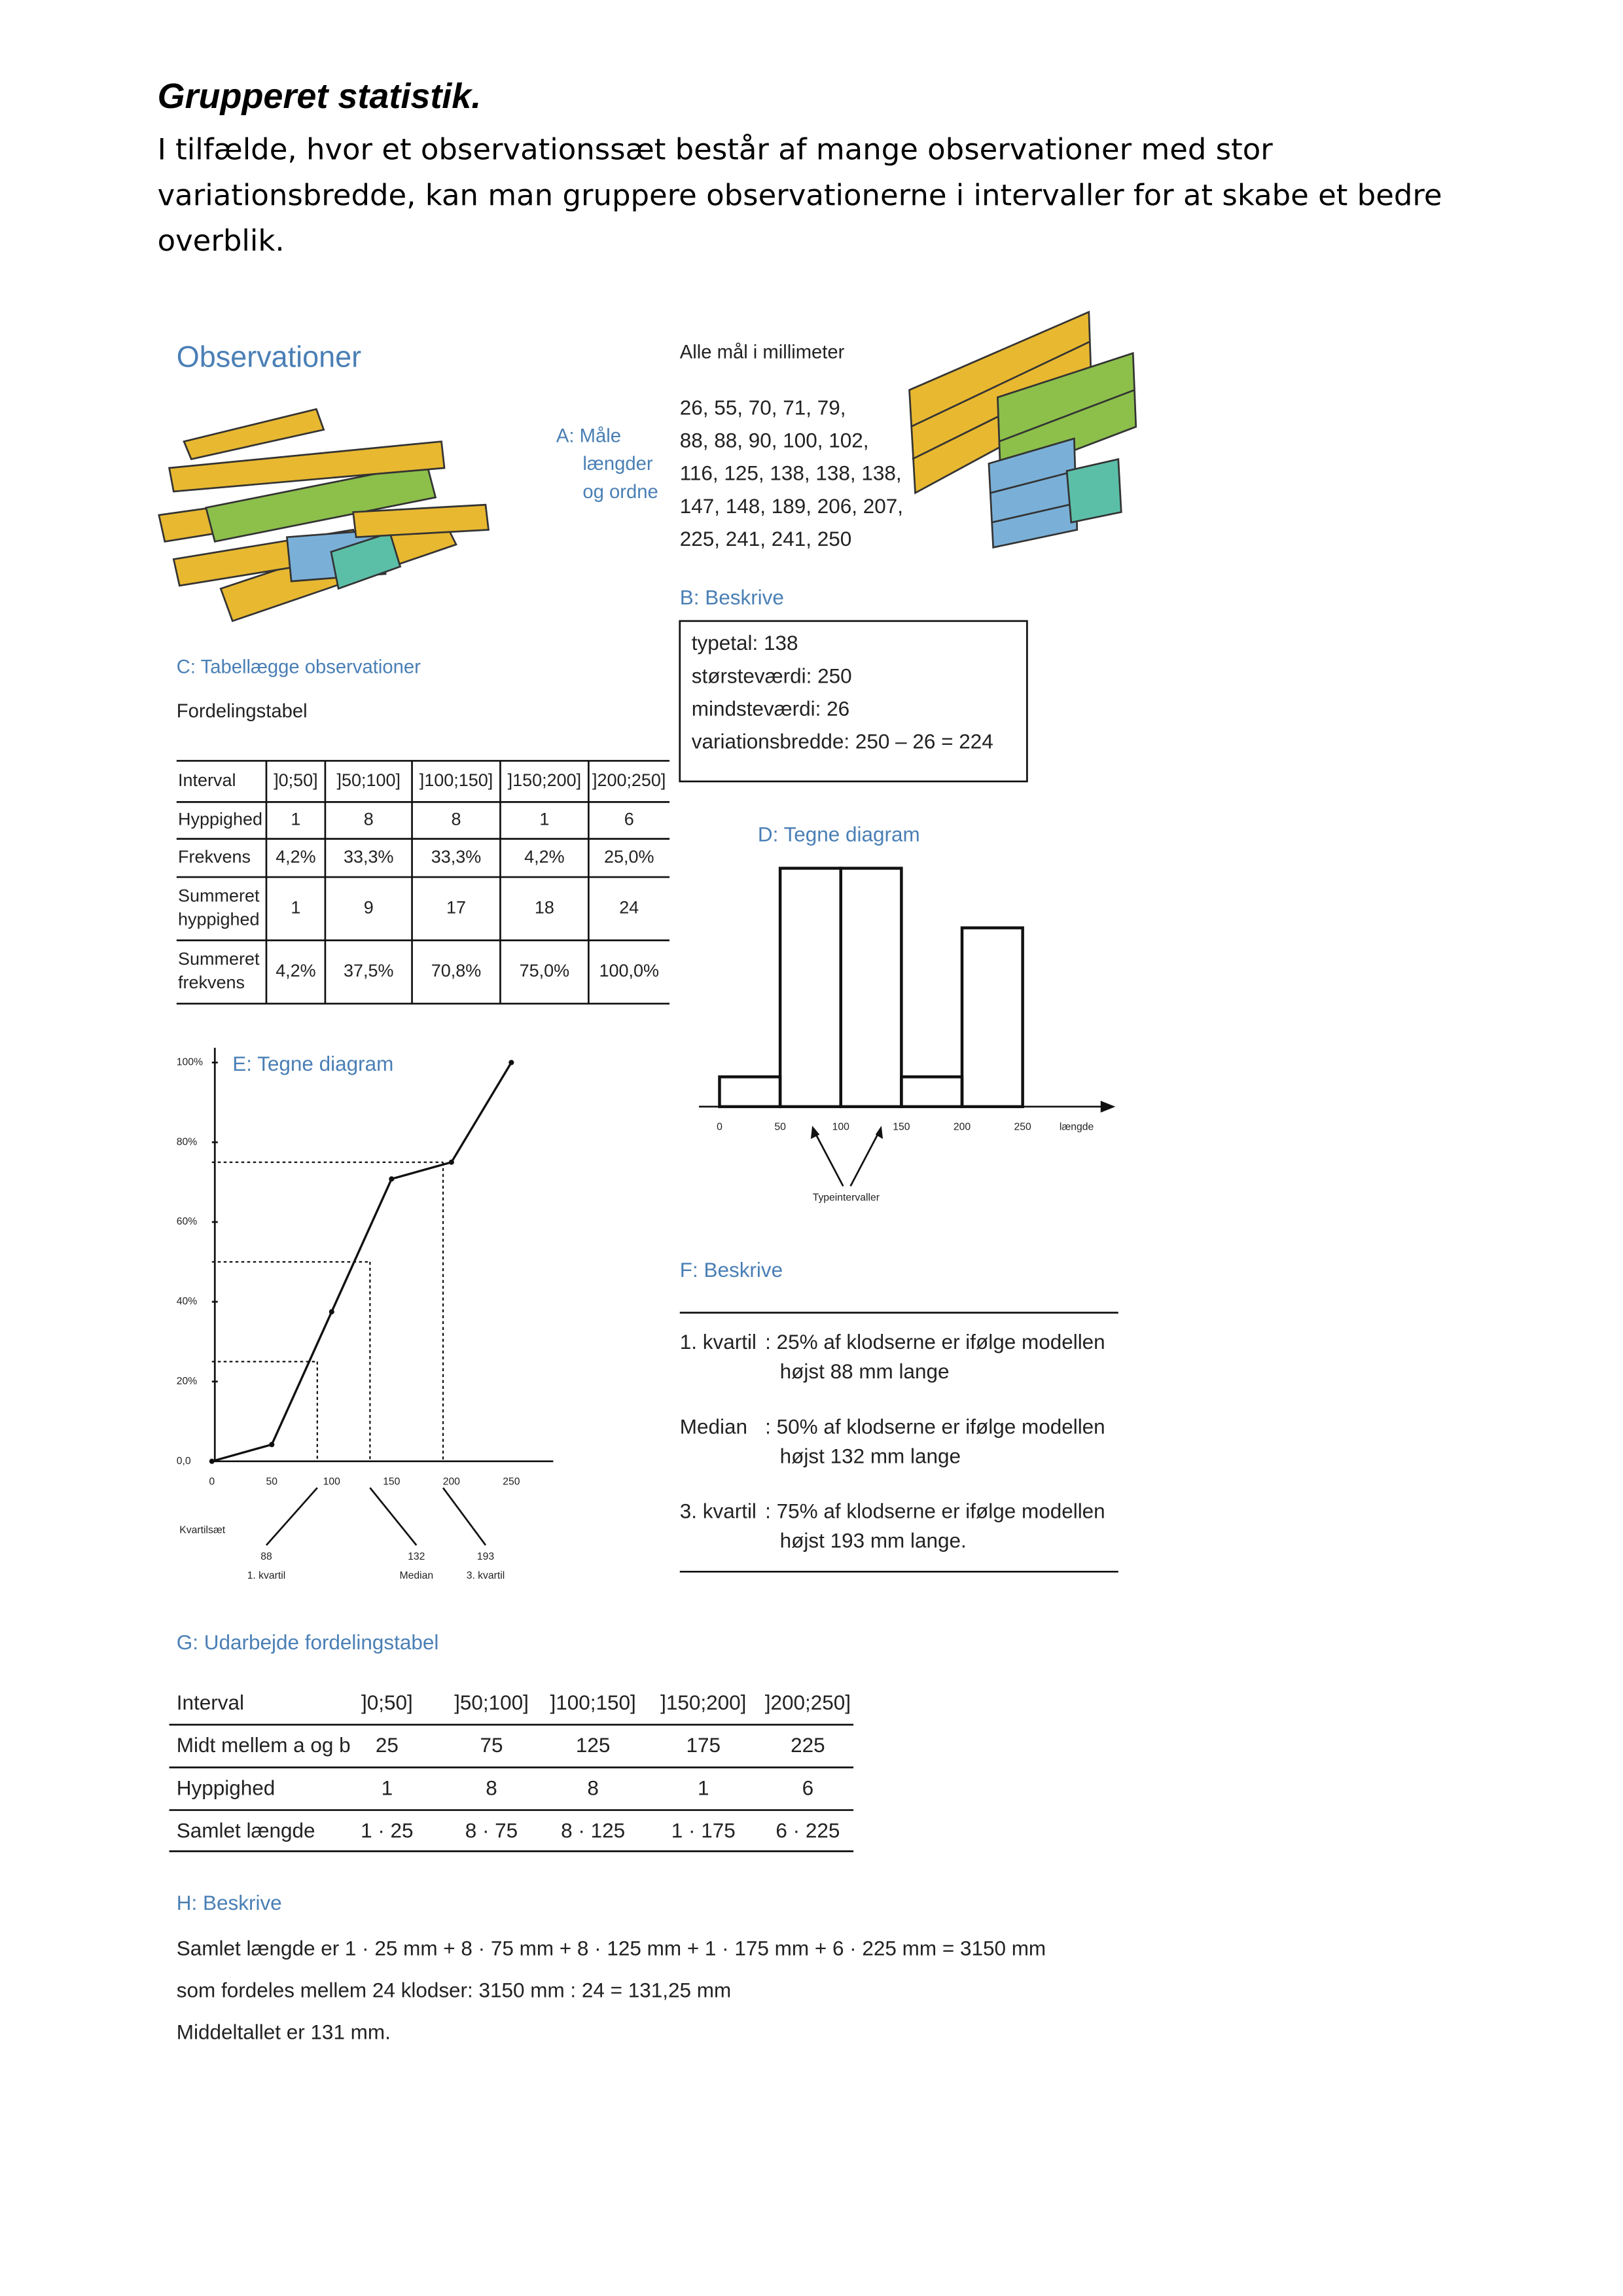 The width and height of the screenshot is (1623, 2296). Describe the element at coordinates (544, 908) in the screenshot. I see `table-cell: 18` at that location.